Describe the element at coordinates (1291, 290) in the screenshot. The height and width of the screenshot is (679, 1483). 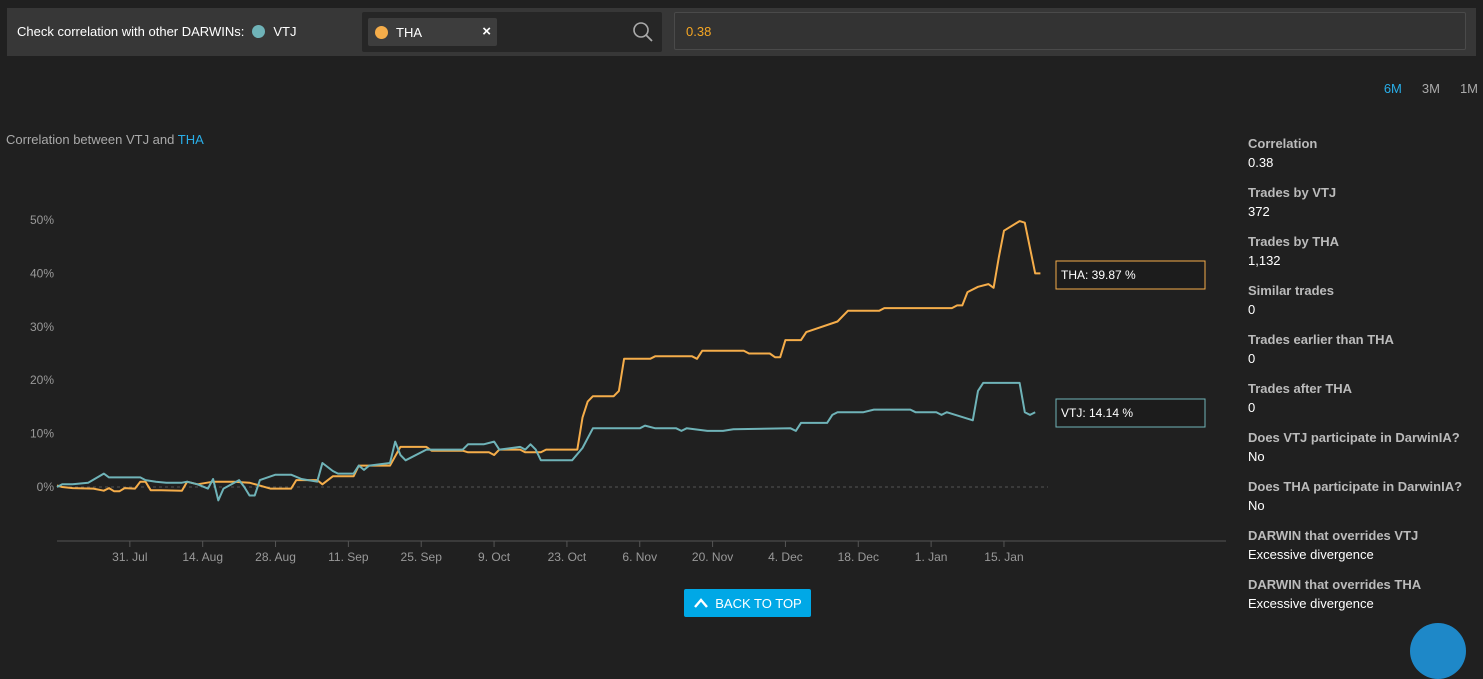
I see `stat-label: Similar trades` at that location.